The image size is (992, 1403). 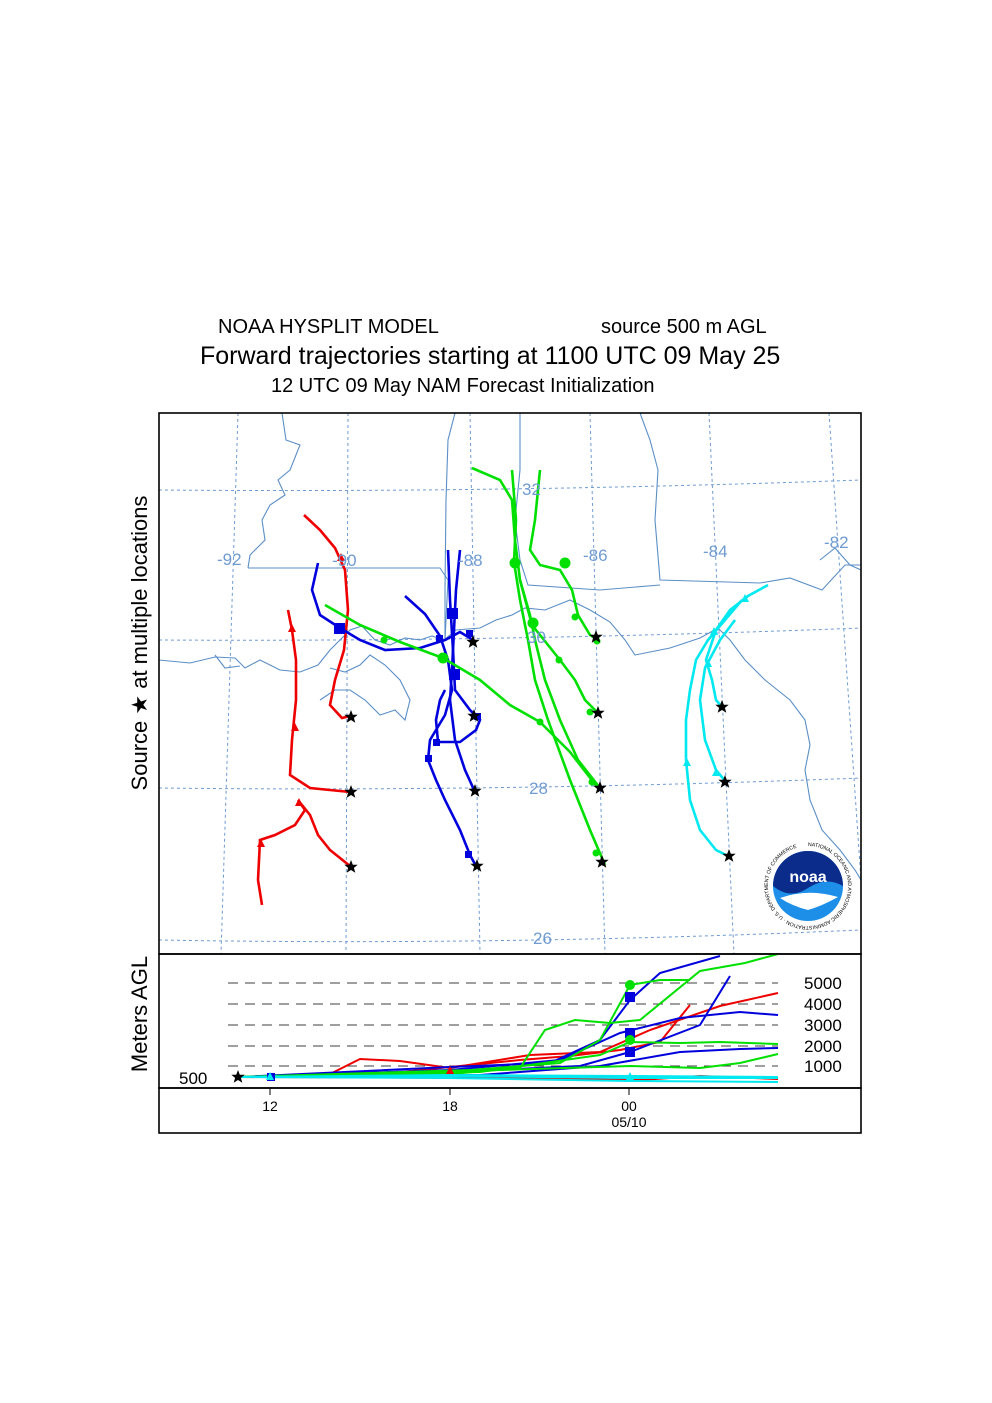 I want to click on noaa-logo-text: noaa, so click(x=807, y=877).